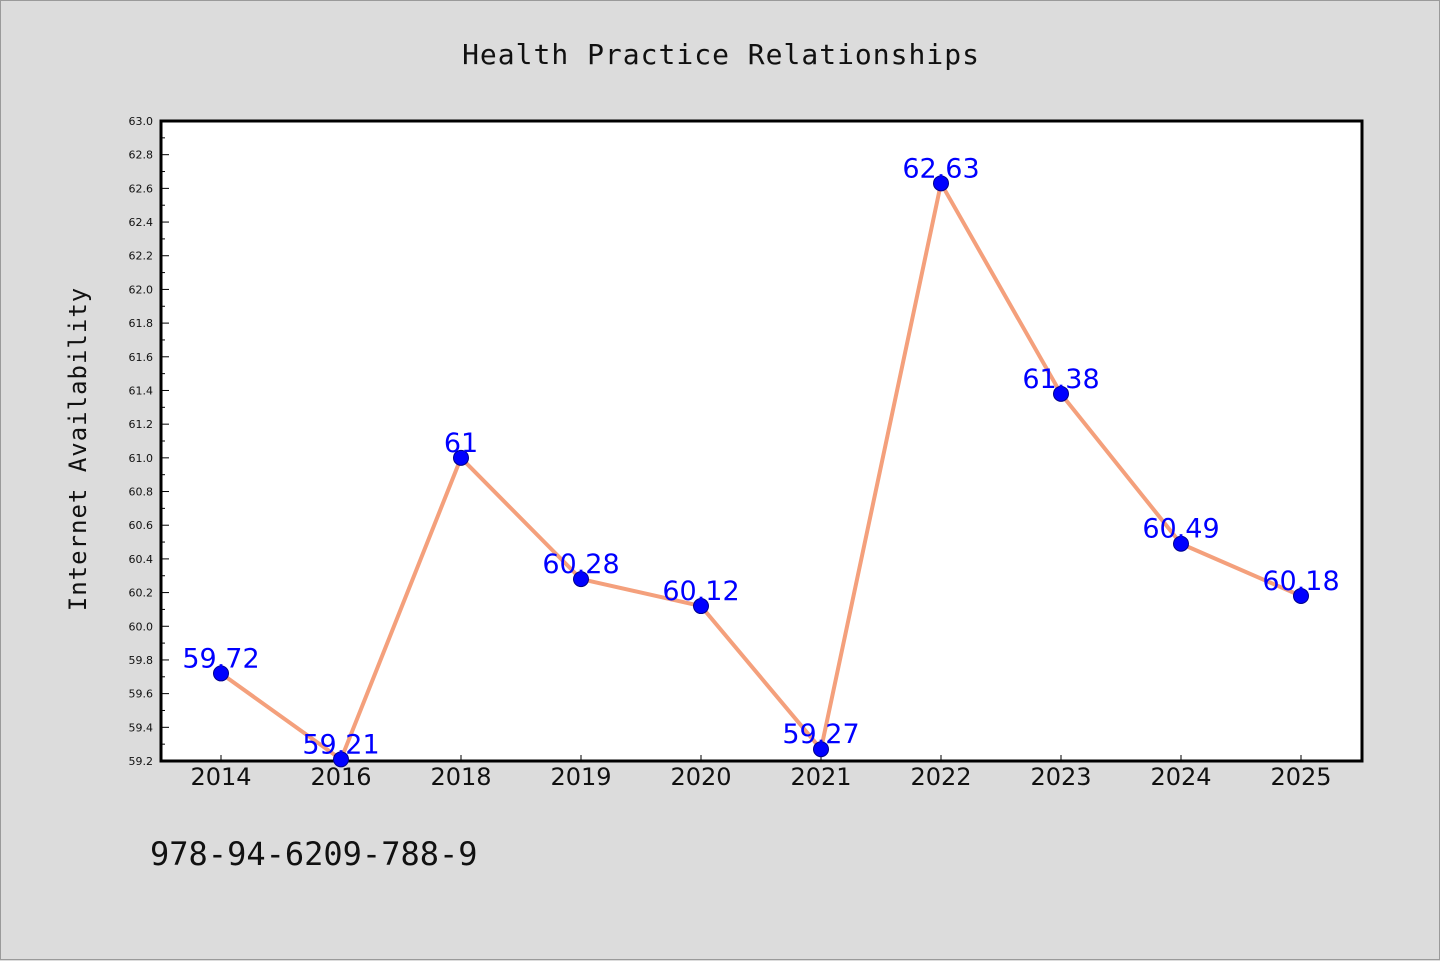  Describe the element at coordinates (340, 744) in the screenshot. I see `data-label: 59.21` at that location.